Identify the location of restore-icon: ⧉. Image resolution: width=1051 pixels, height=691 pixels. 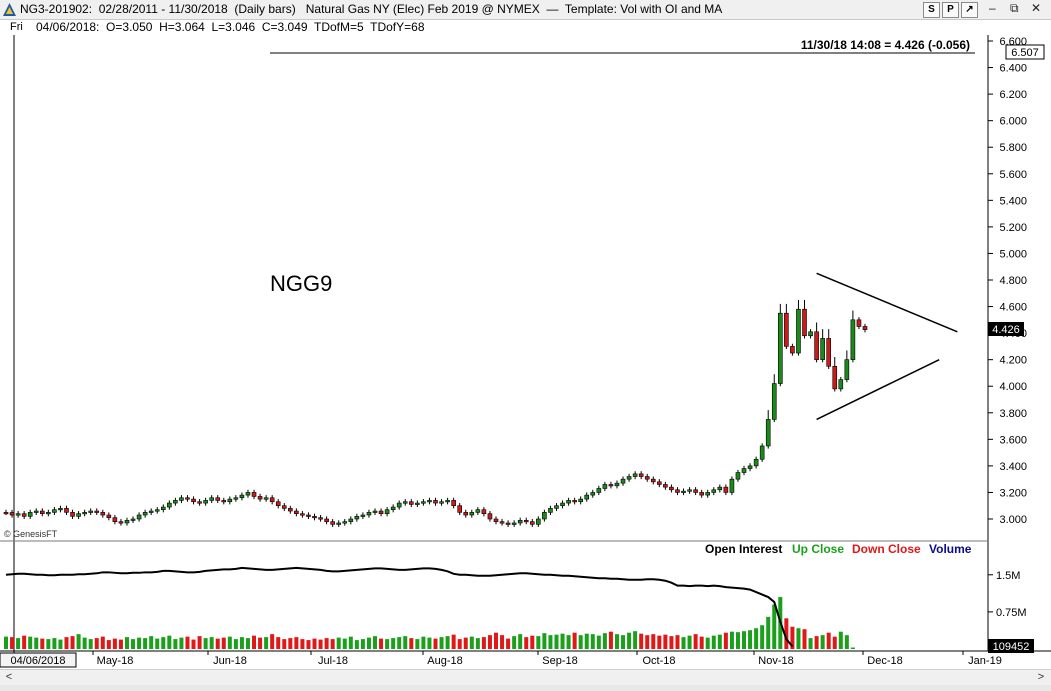
(1014, 8).